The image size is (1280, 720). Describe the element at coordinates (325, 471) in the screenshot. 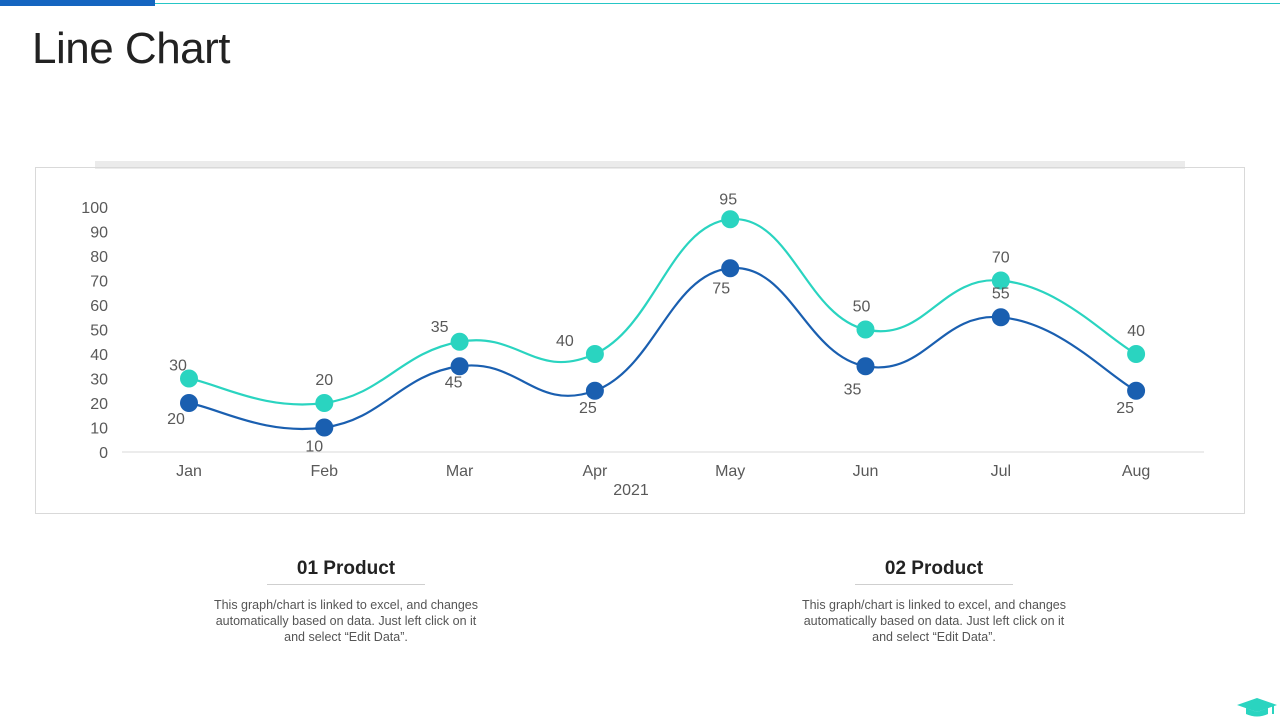

I see `x-tick-label-feb: Feb` at that location.